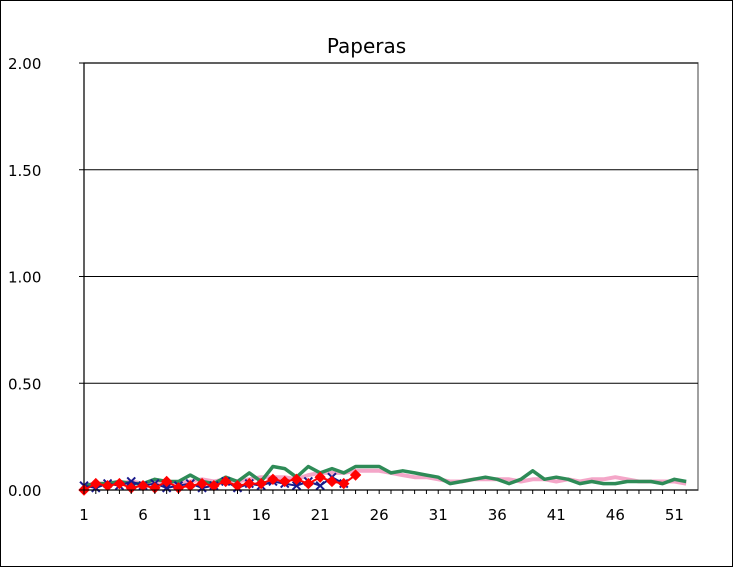 The height and width of the screenshot is (567, 733). I want to click on x-tick-label: 21, so click(320, 515).